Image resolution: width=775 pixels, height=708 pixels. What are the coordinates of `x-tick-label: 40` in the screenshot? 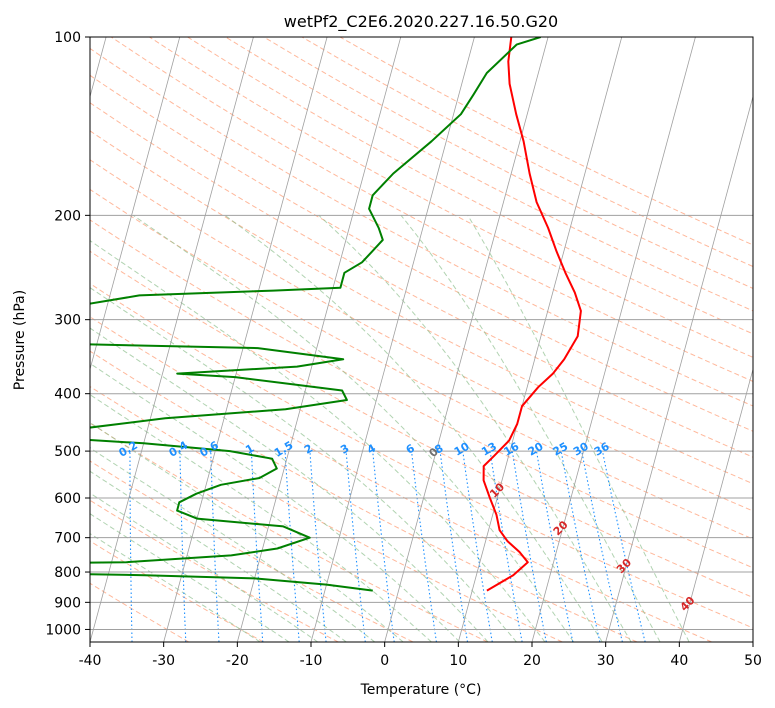 It's located at (679, 661).